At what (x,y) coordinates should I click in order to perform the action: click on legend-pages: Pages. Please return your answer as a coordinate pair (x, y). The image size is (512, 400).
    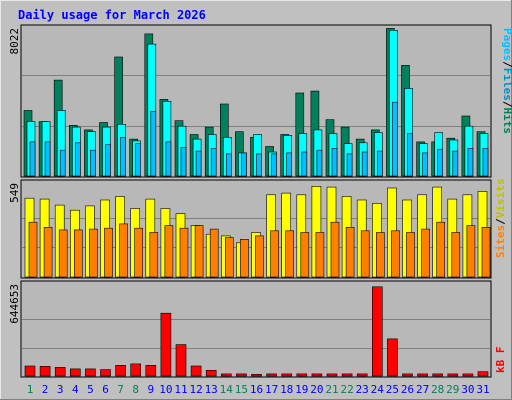
    Looking at the image, I should click on (506, 44).